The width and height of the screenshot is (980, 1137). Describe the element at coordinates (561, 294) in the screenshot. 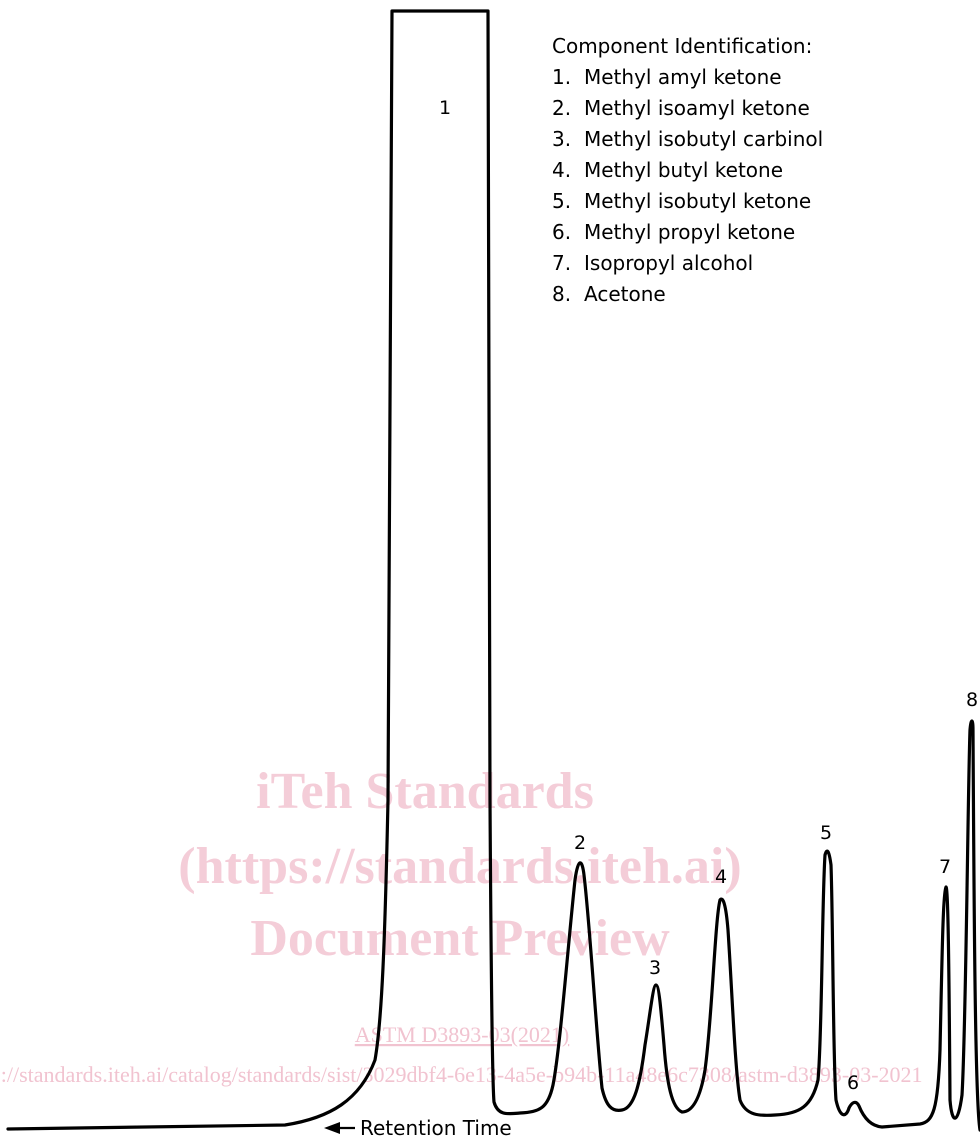

I see `legend-number-8: 8.` at that location.